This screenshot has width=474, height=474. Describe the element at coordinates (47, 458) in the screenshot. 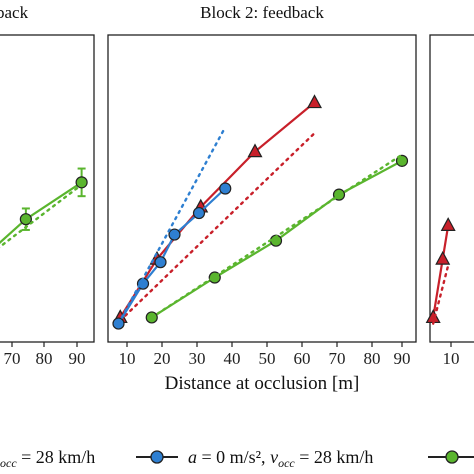

I see `legend-item-1-label: vocc = 28 km/h` at that location.